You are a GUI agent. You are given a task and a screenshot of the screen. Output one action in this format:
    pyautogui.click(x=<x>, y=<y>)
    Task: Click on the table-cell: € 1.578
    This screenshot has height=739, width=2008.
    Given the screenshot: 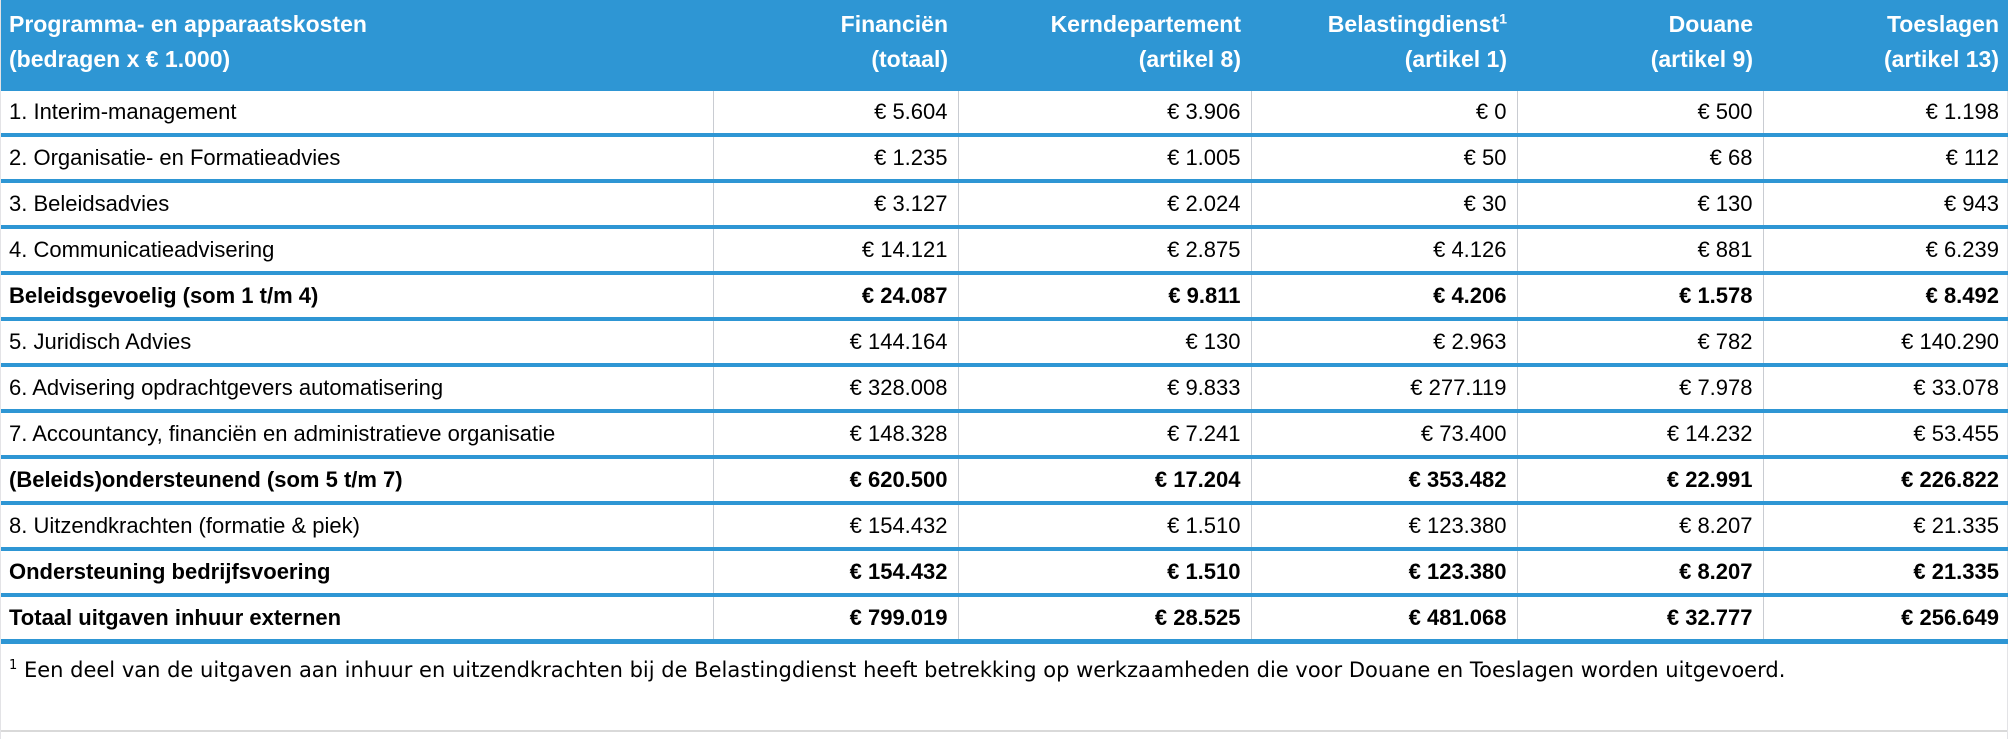 What is the action you would take?
    pyautogui.click(x=1639, y=295)
    